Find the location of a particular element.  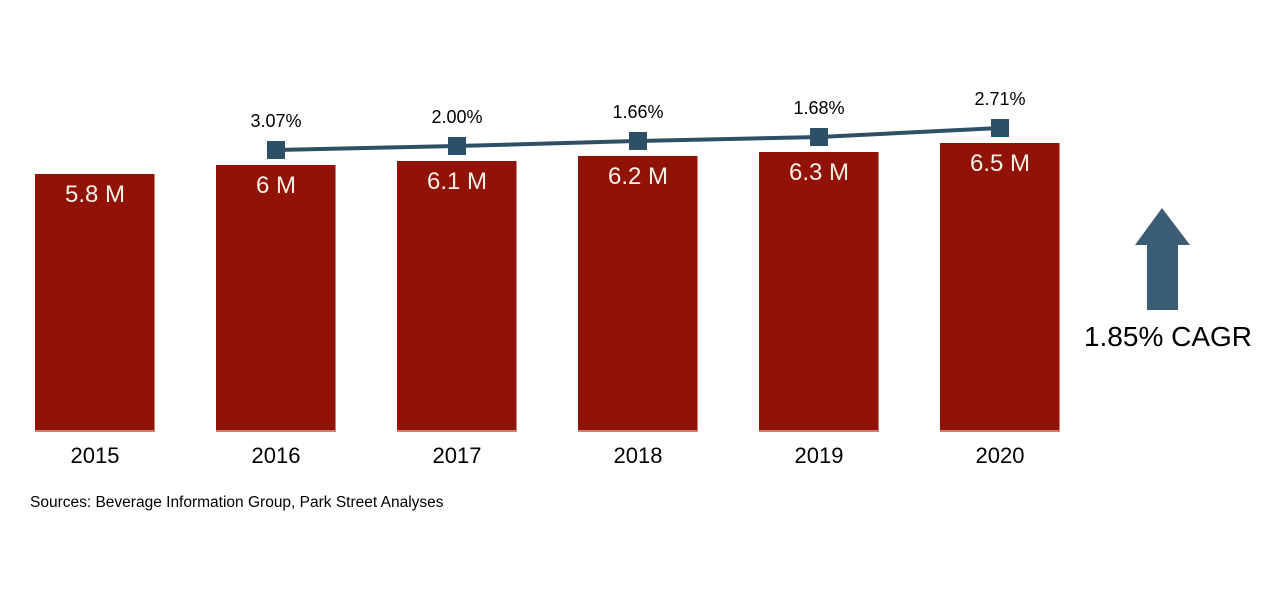

year-label-2018: 2018 is located at coordinates (638, 455).